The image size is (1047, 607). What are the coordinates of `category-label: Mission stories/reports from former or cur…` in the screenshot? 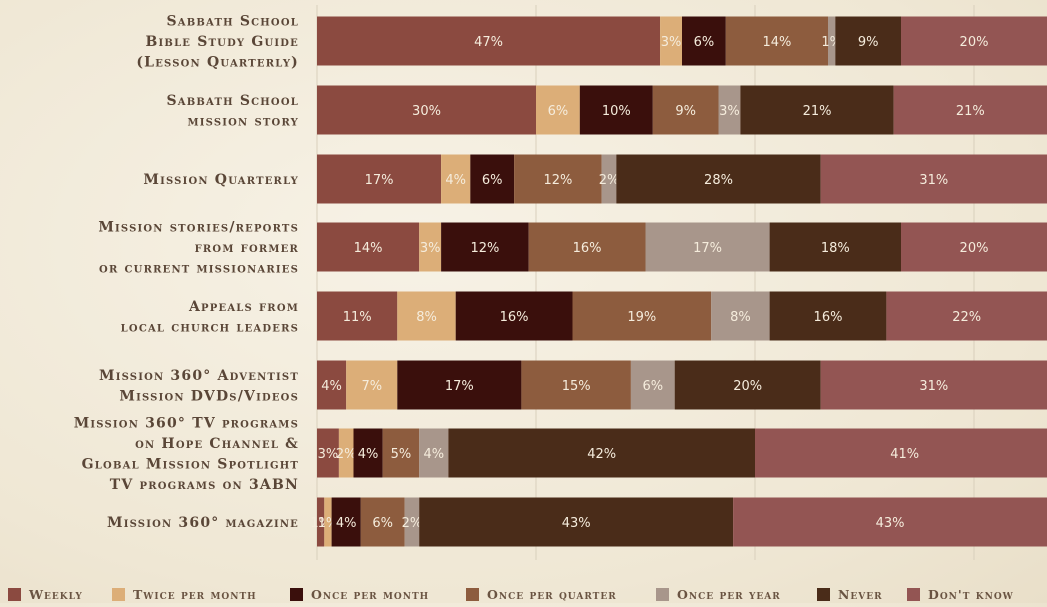 It's located at (198, 248).